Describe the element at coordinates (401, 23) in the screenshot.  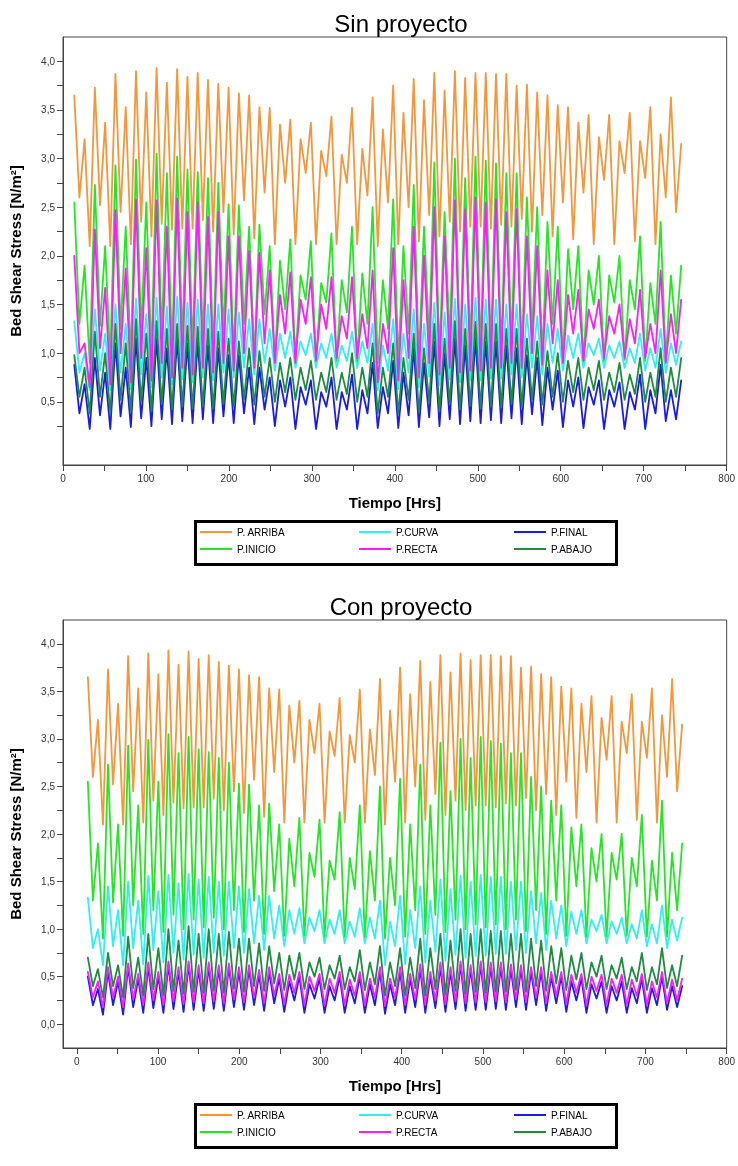
I see `chart-title: Sin proyecto` at that location.